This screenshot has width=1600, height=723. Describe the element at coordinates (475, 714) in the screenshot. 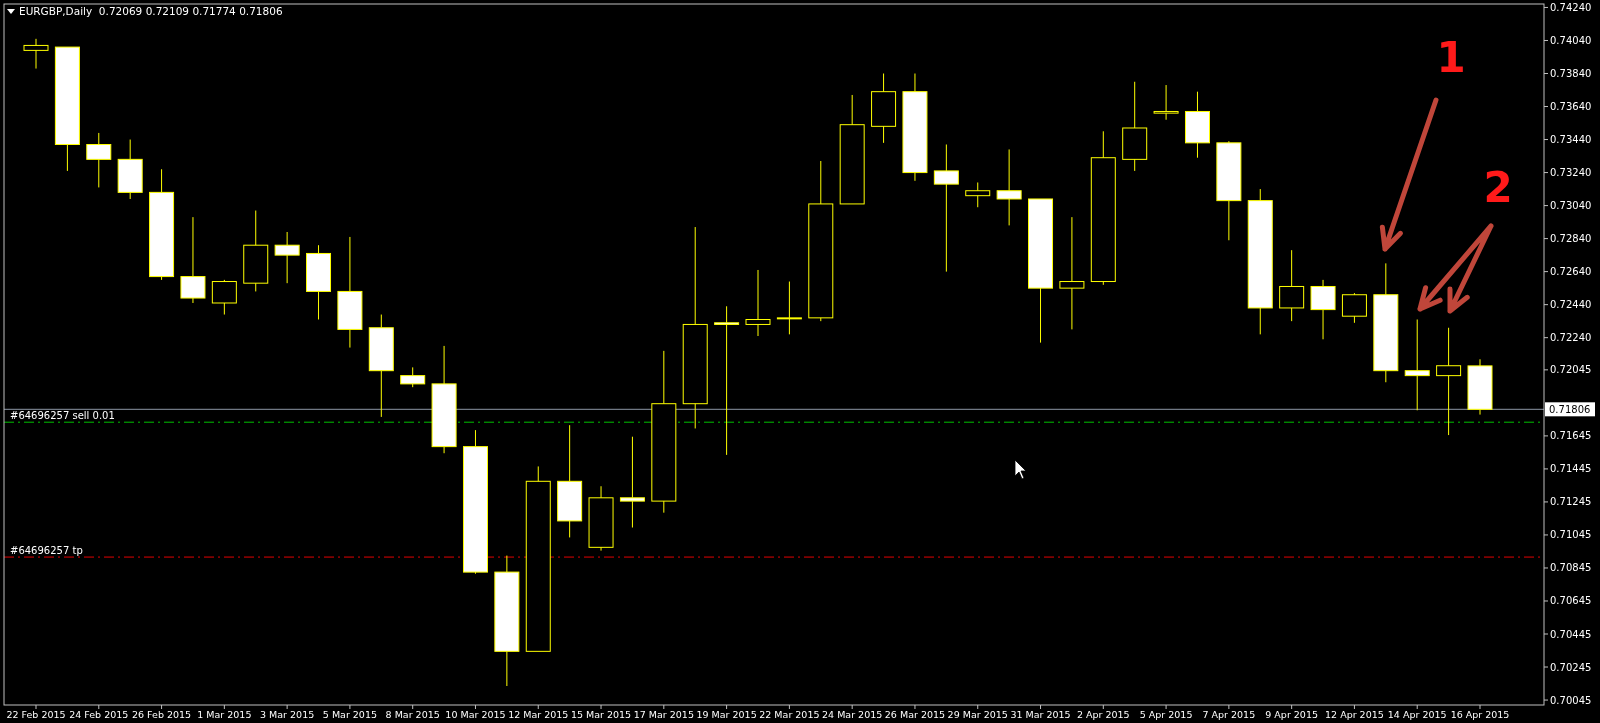

I see `x-tick-label: 10 Mar 2015` at that location.